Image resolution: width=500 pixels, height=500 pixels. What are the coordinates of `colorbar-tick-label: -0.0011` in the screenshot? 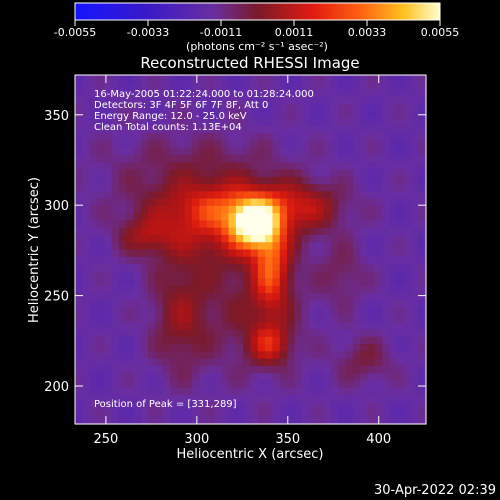 It's located at (221, 32).